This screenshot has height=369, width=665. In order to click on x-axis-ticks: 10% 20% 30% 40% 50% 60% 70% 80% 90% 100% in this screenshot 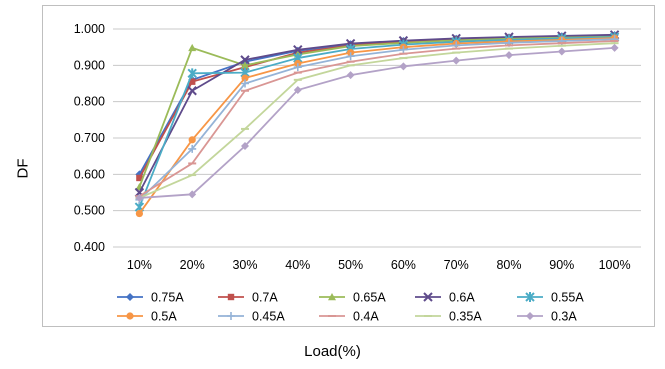, I will do `click(379, 265)`.